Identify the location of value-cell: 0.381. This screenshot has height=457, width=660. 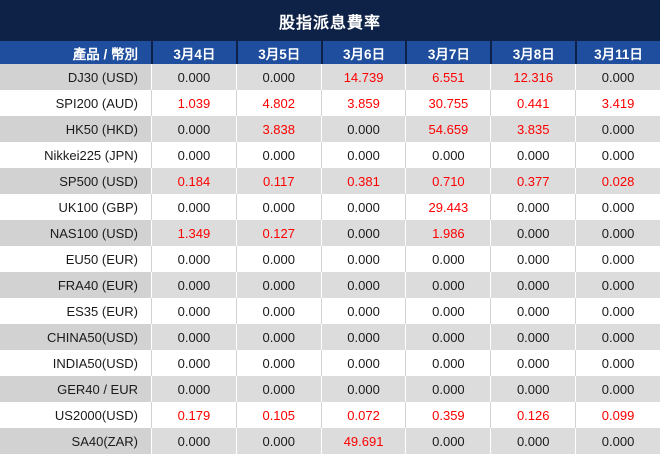
(363, 181).